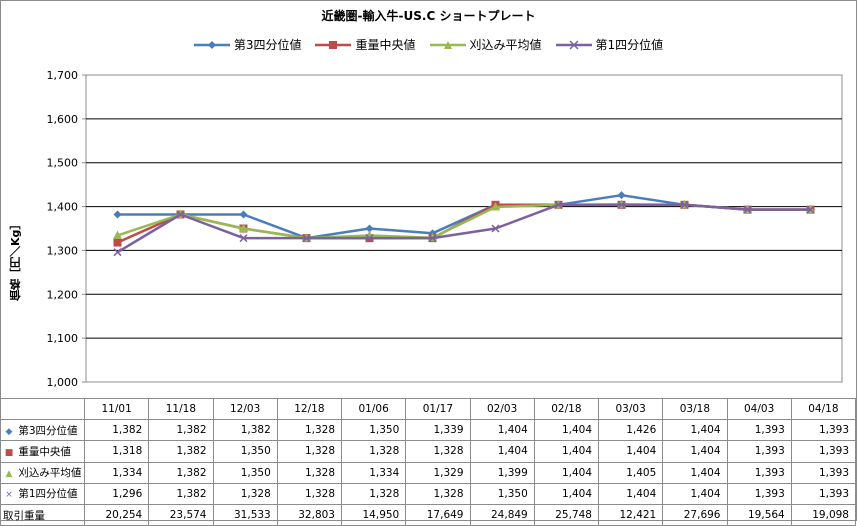  I want to click on y-tick-label: 1,100, so click(63, 338).